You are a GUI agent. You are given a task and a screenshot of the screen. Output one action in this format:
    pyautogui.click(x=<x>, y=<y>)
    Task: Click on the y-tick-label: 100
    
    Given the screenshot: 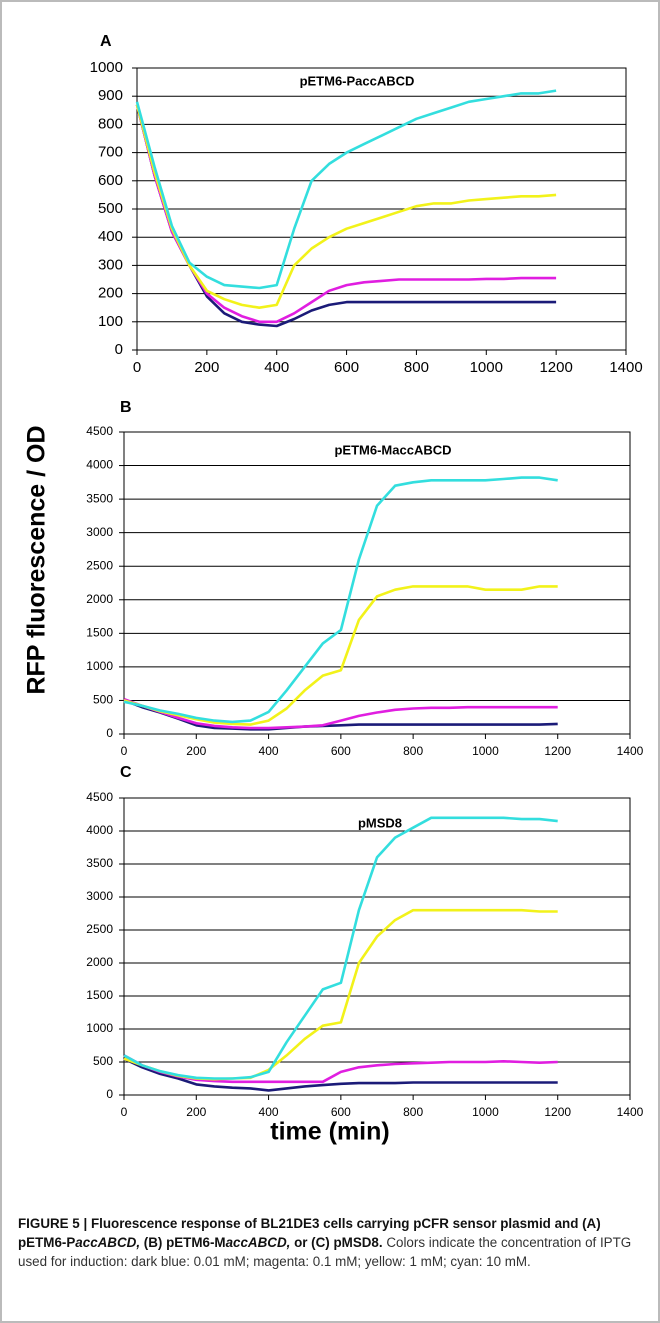 What is the action you would take?
    pyautogui.click(x=110, y=321)
    